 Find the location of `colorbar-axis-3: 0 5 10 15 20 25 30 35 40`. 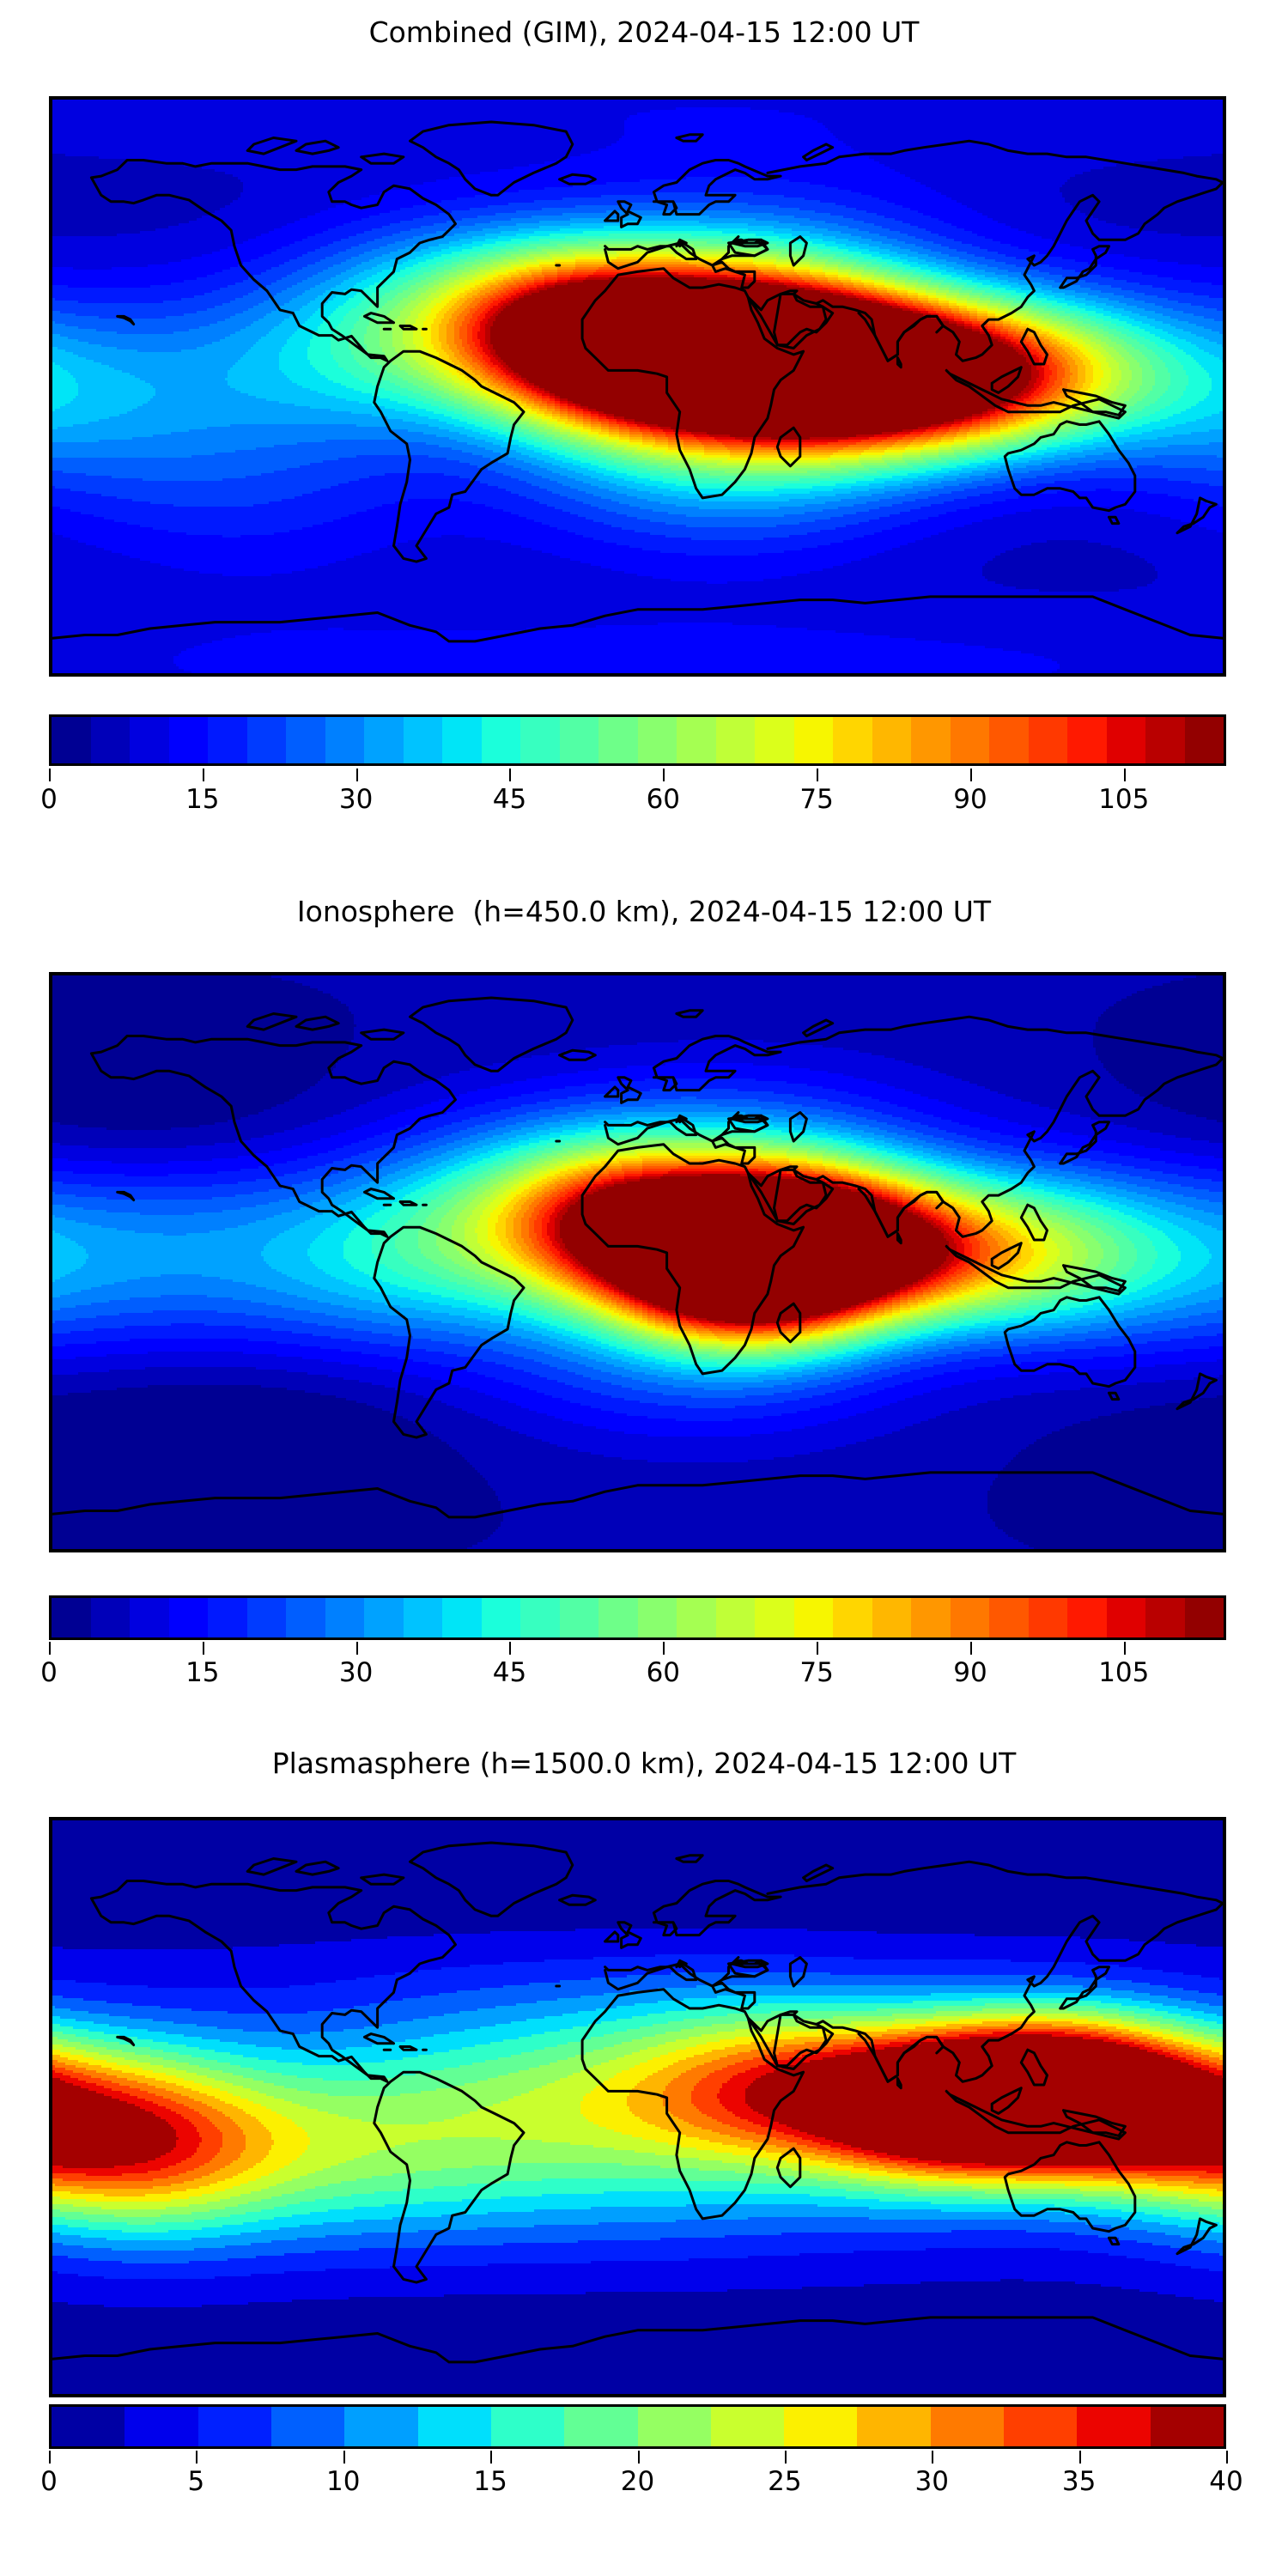

colorbar-axis-3: 0 5 10 15 20 25 30 35 40 is located at coordinates (641, 2481).